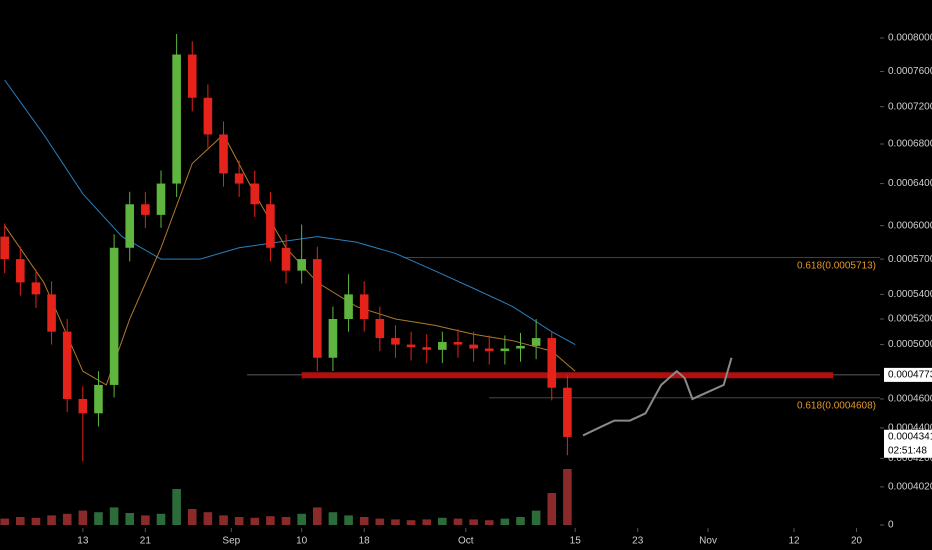  Describe the element at coordinates (302, 541) in the screenshot. I see `x-tick-label: 10` at that location.